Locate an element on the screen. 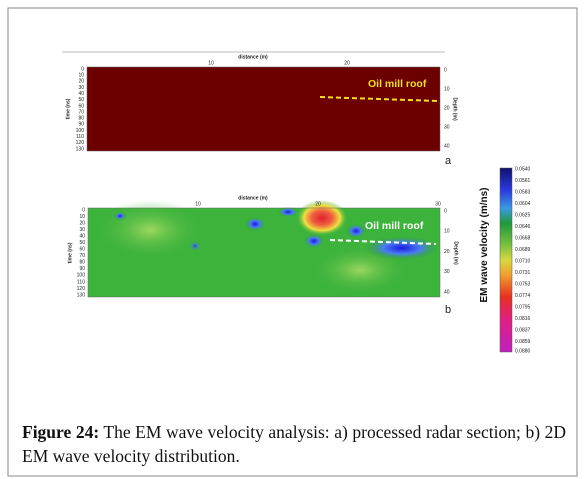 Image resolution: width=585 pixels, height=479 pixels. colorbar-label: 0.0795 is located at coordinates (523, 307).